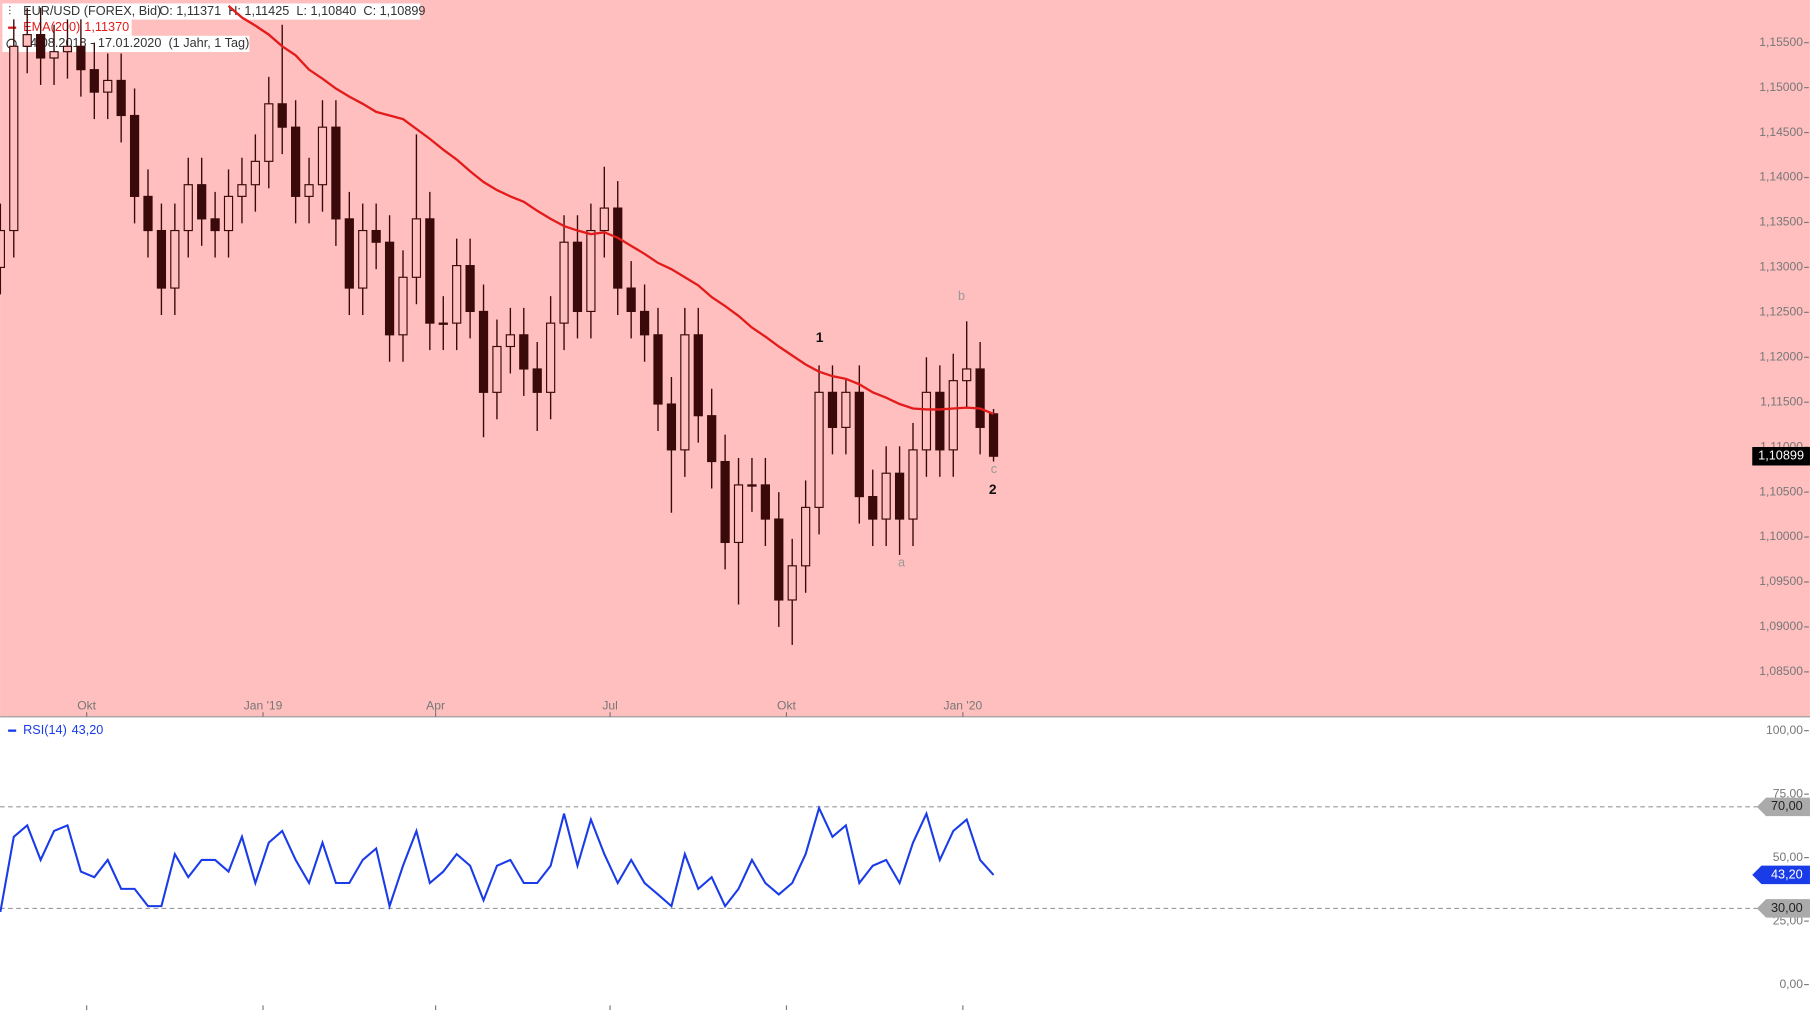  Describe the element at coordinates (609, 706) in the screenshot. I see `x-tick-label: Jul` at that location.